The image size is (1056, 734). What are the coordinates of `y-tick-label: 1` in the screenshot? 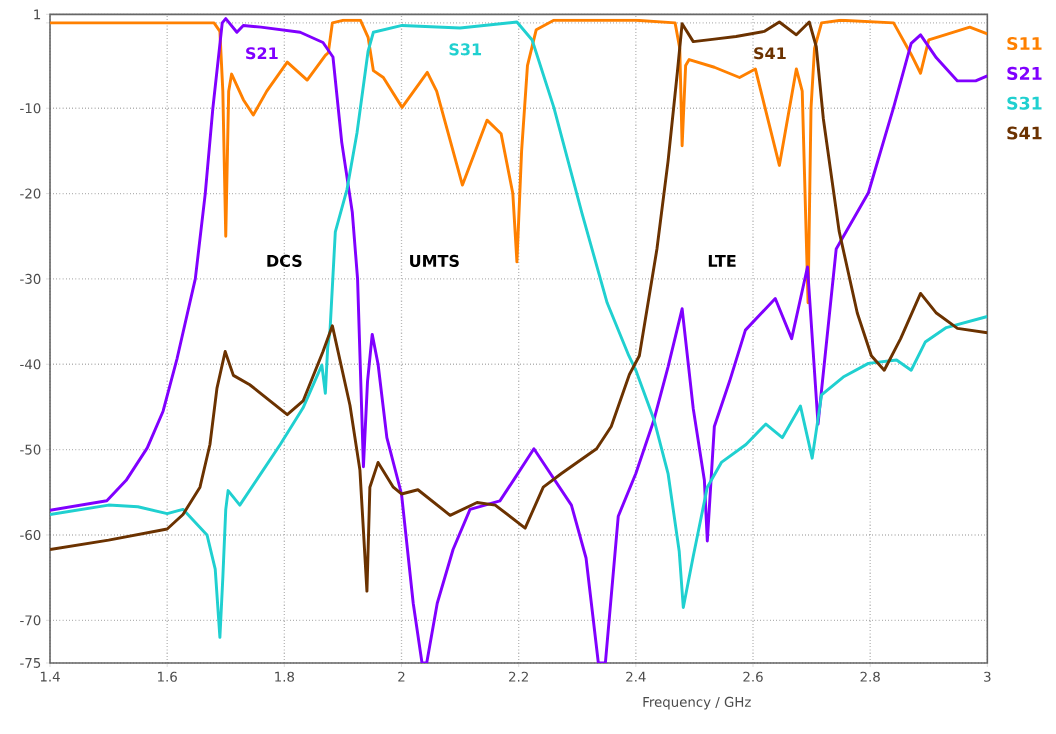 It's located at (37, 14).